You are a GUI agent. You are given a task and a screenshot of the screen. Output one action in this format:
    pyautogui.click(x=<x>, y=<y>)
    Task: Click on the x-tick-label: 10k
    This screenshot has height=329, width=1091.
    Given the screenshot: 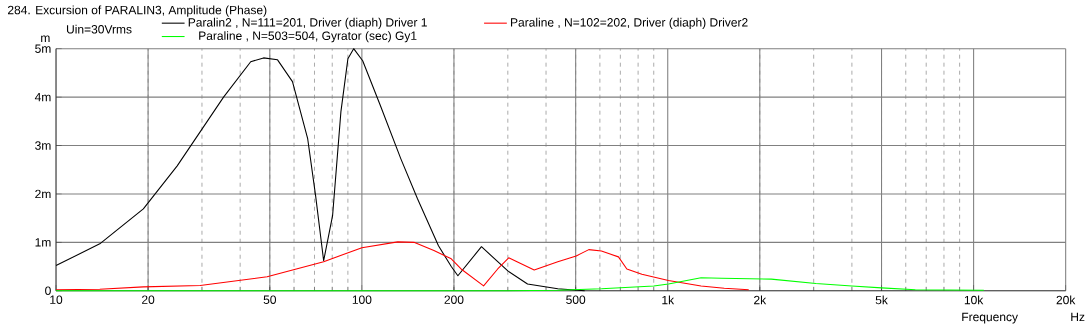 What is the action you would take?
    pyautogui.click(x=974, y=300)
    